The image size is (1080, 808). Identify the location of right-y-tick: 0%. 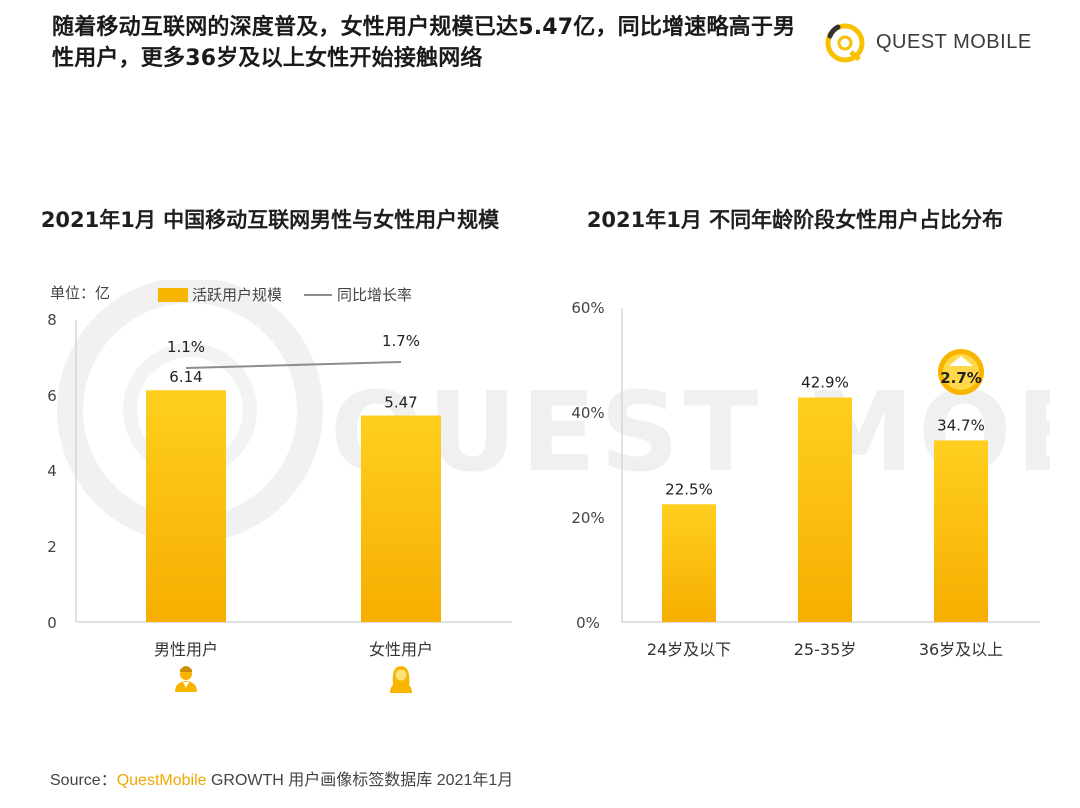
(588, 623).